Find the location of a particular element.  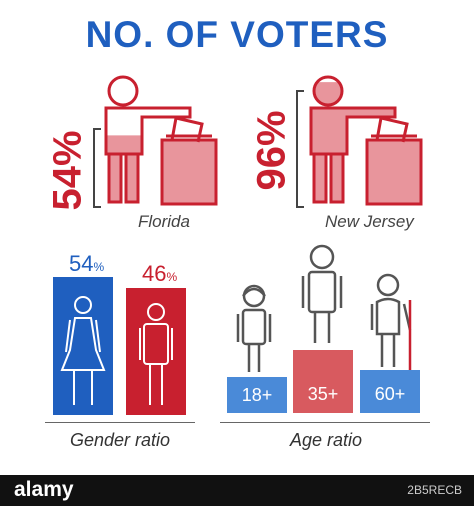

gender-baseline is located at coordinates (120, 422).